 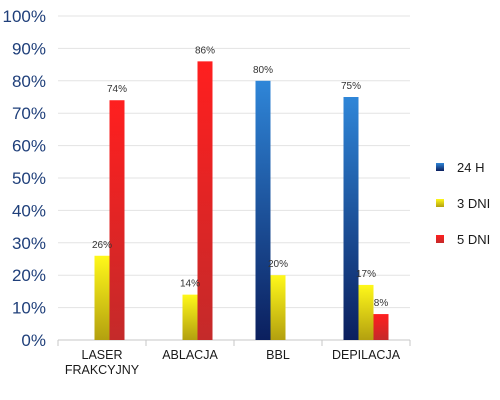 I want to click on y-tick-label: 60%, so click(x=29, y=146).